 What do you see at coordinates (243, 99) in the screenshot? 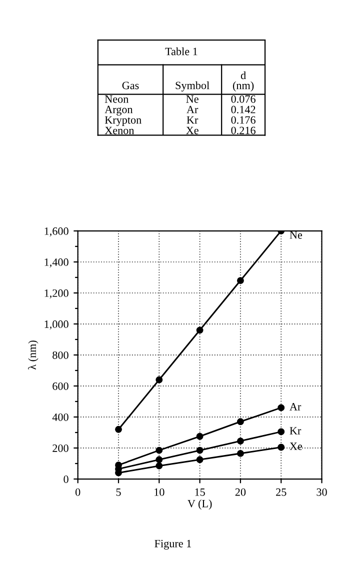
I see `text: 0.076` at bounding box center [243, 99].